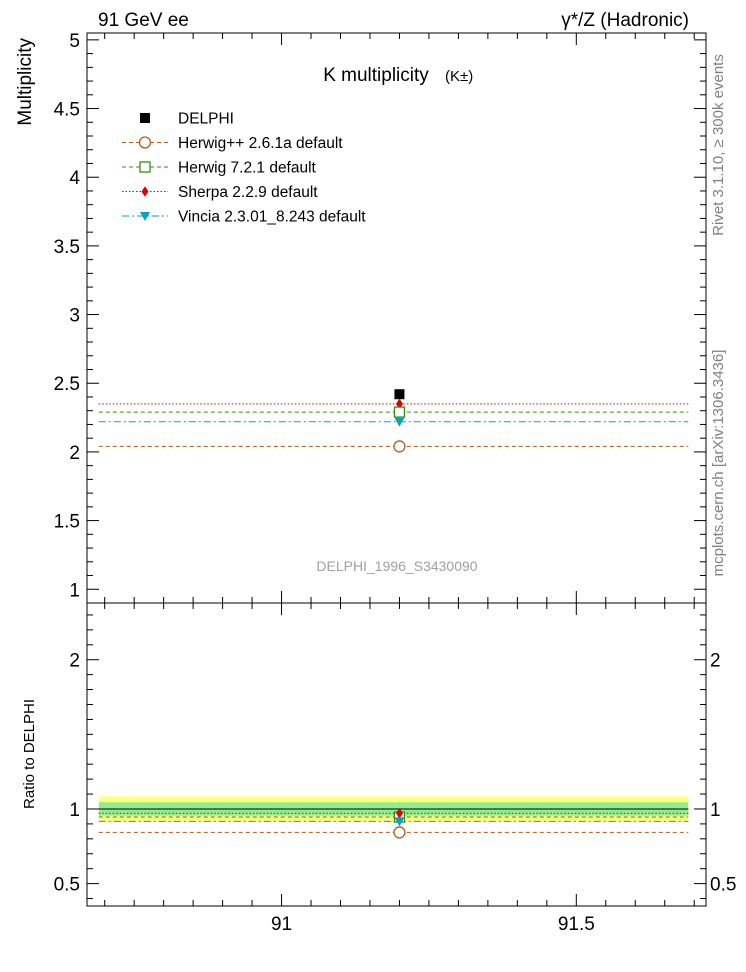  Describe the element at coordinates (399, 832) in the screenshot. I see `ratio-marker-herwigpp` at that location.